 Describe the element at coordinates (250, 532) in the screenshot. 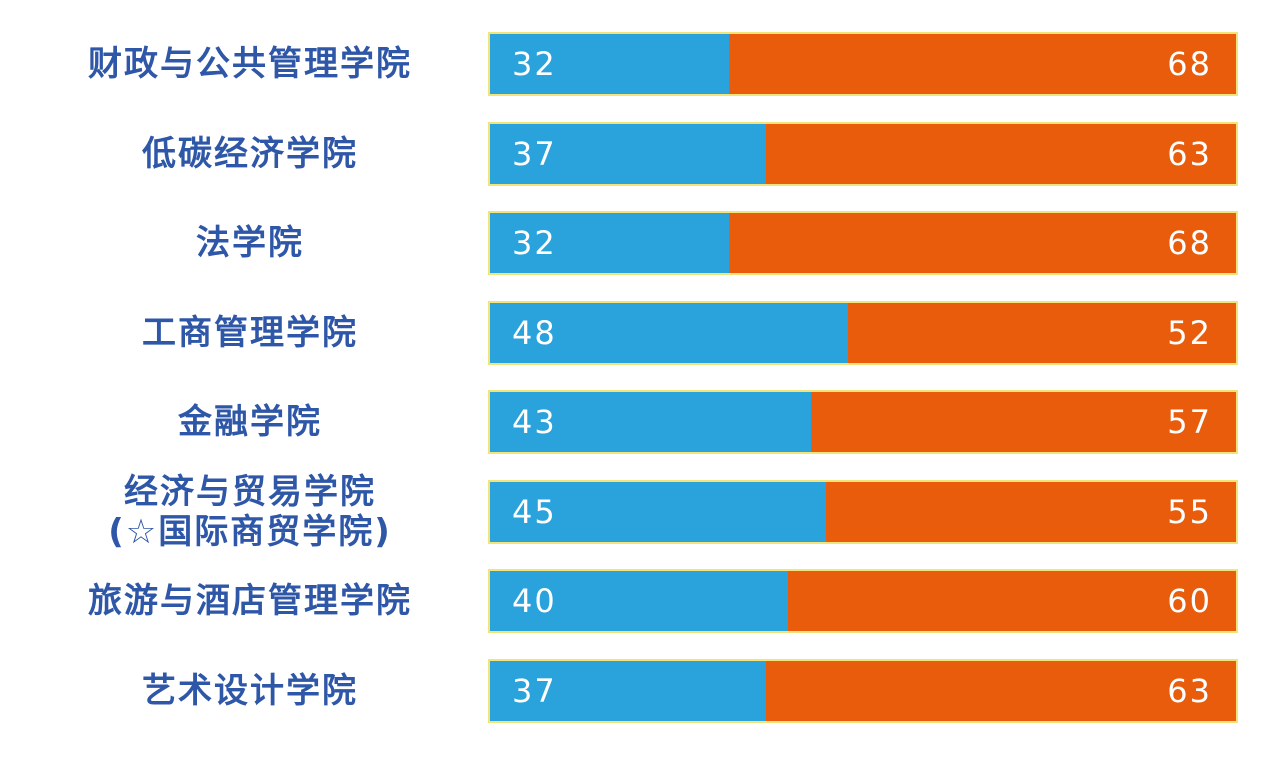

I see `category-label-line: (☆国际商贸学院)` at that location.